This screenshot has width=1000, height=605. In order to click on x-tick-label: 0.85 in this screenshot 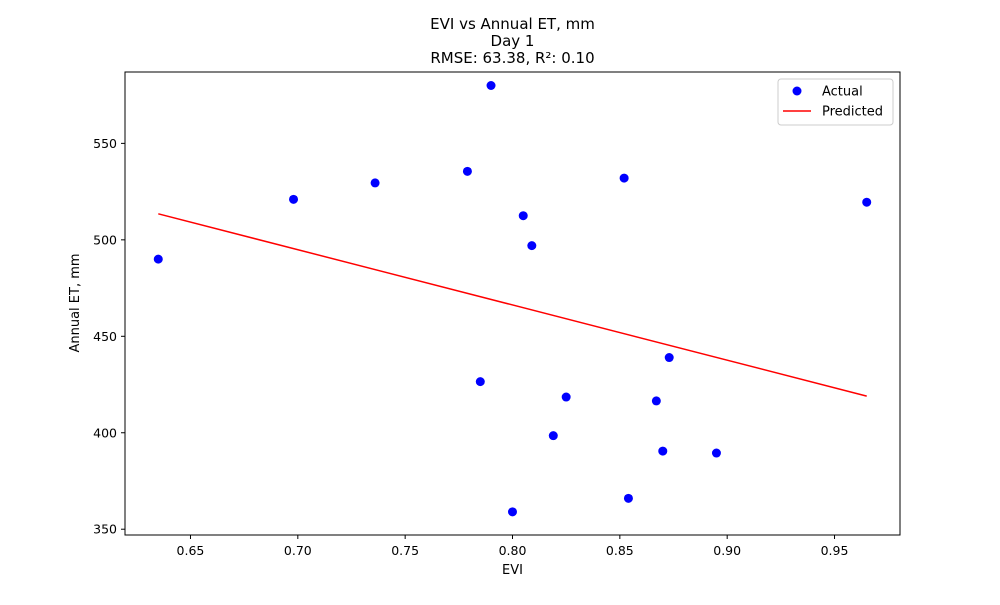, I will do `click(620, 550)`.